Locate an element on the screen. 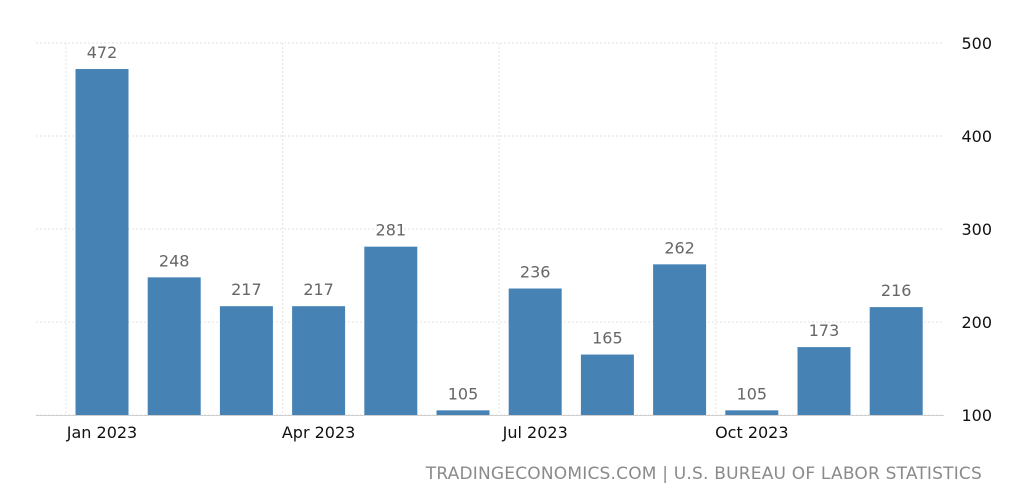 The height and width of the screenshot is (502, 1024). data-label: 236 is located at coordinates (535, 272).